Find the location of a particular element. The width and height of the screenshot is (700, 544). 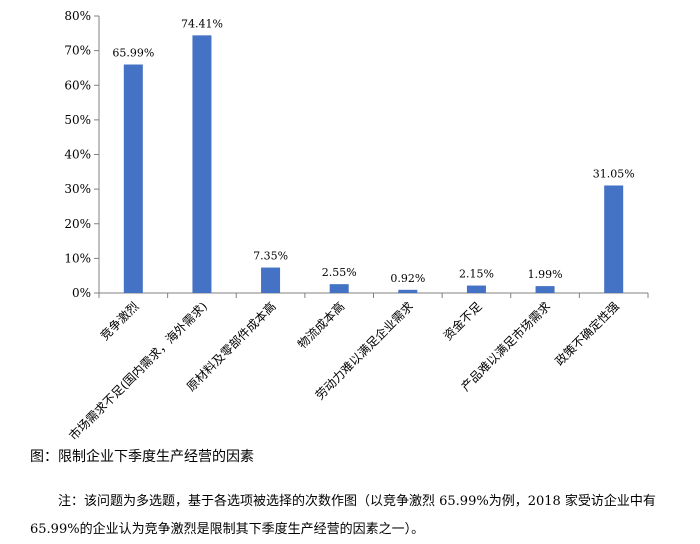

y-tick-label: 30% is located at coordinates (77, 189).